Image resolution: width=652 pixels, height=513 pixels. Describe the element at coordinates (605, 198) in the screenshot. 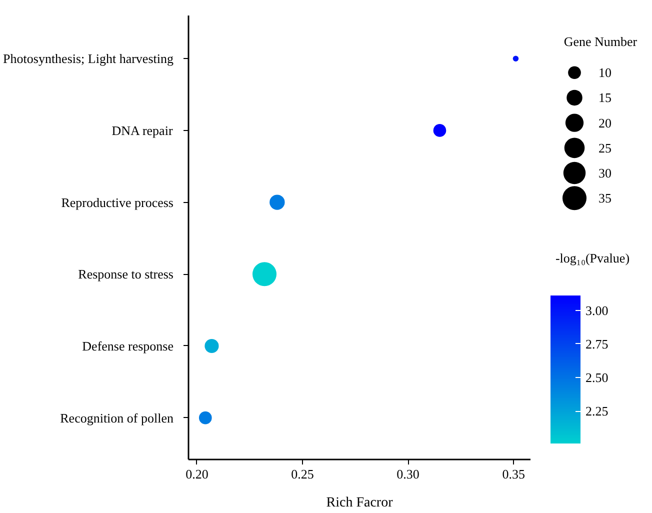

I see `legend-label: 35` at that location.